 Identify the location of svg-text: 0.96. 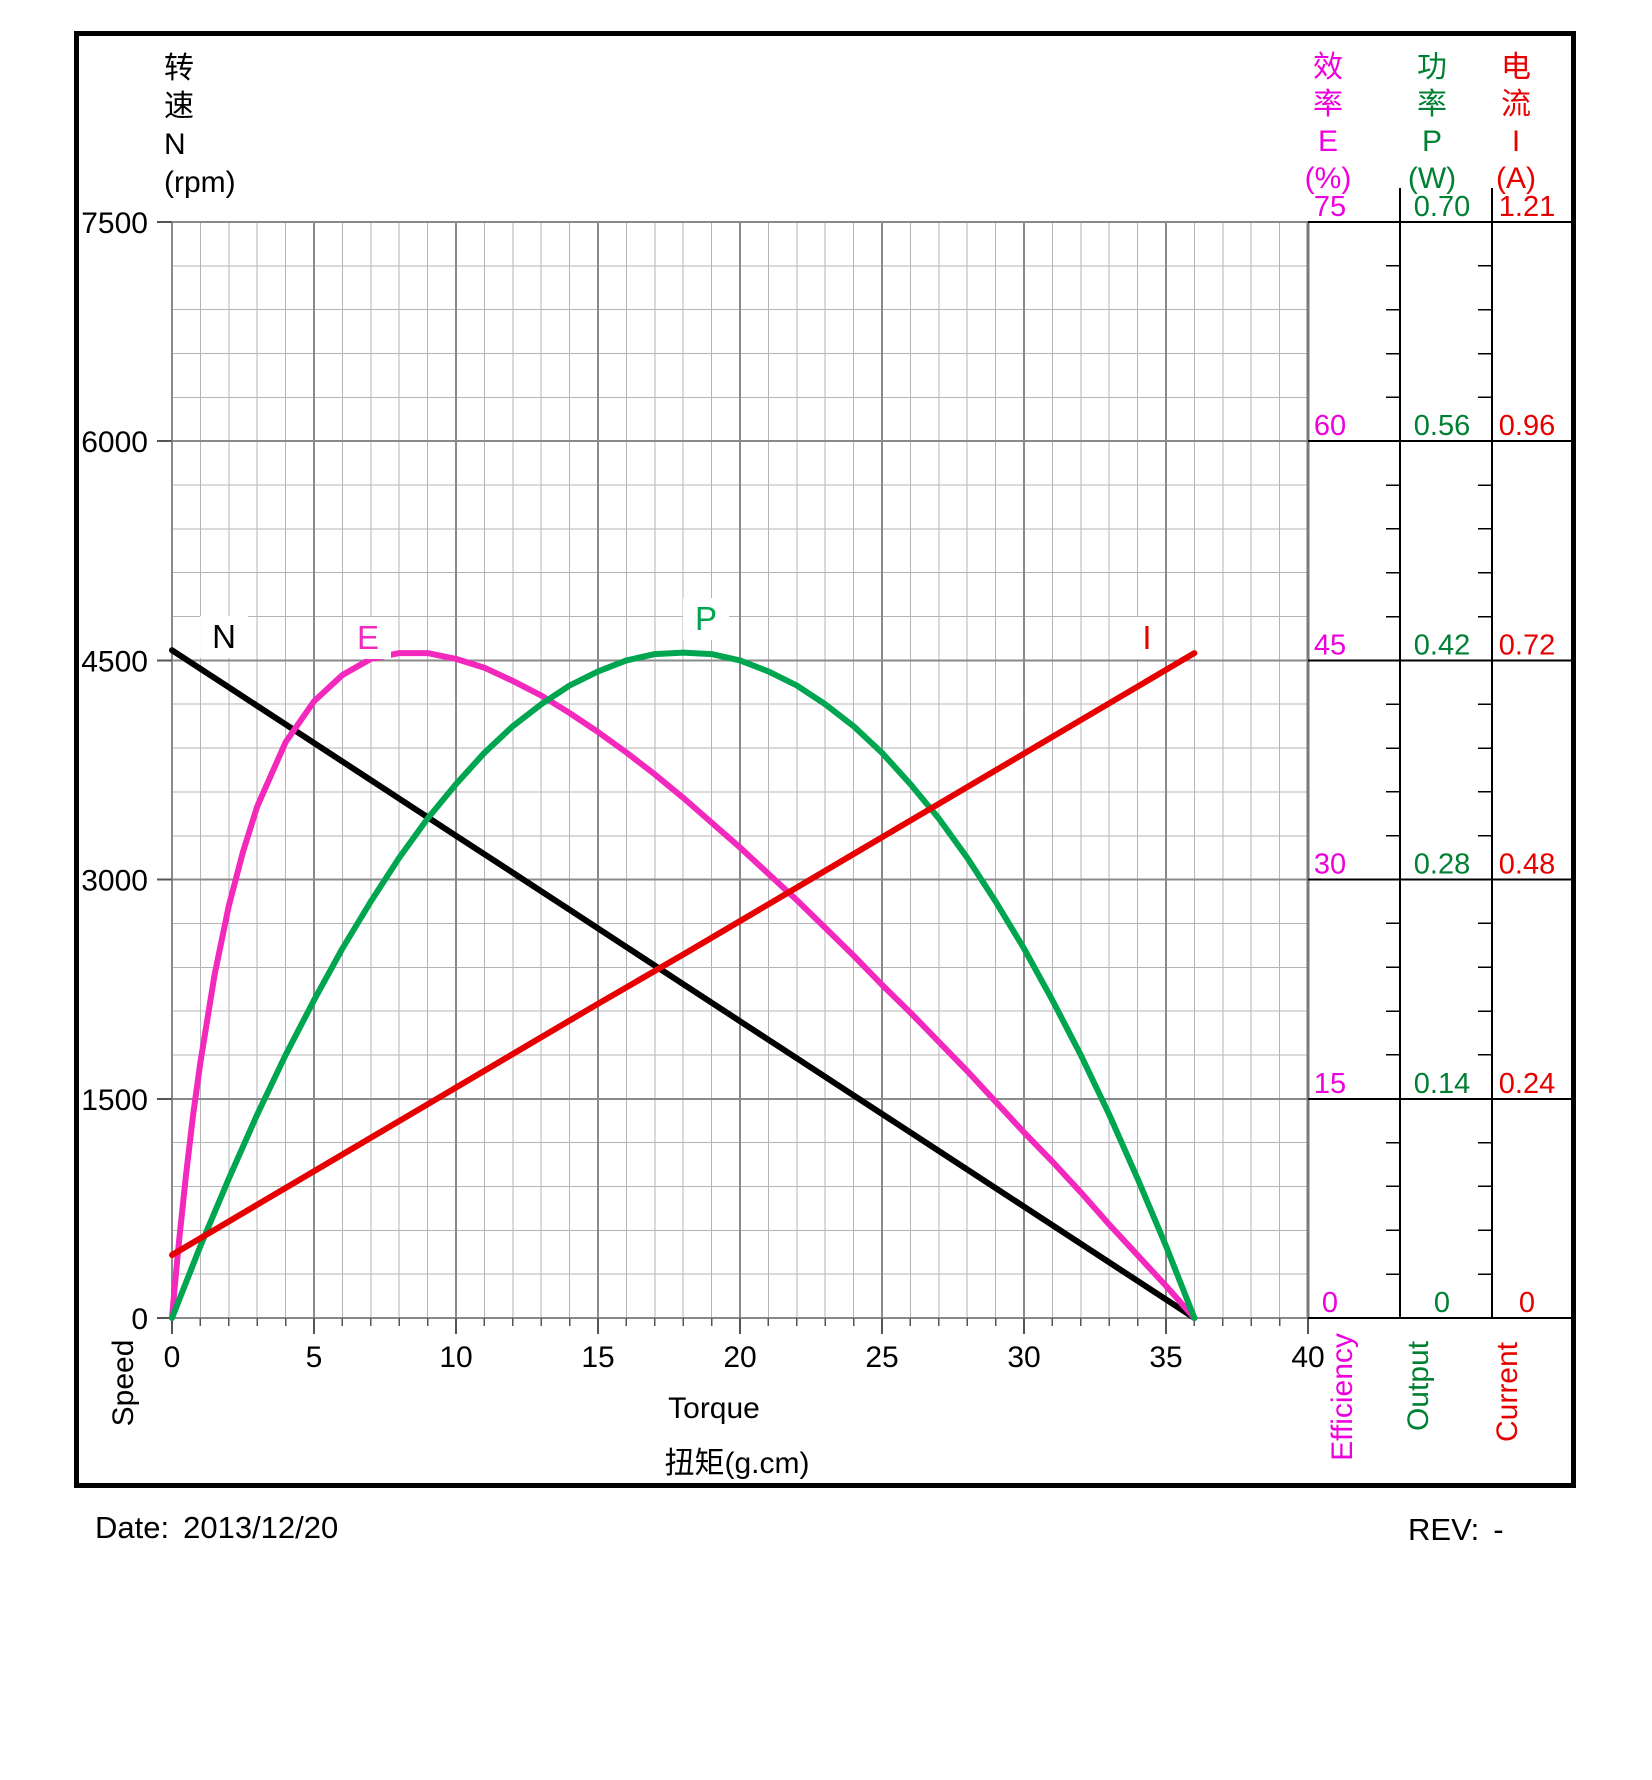
(1527, 426).